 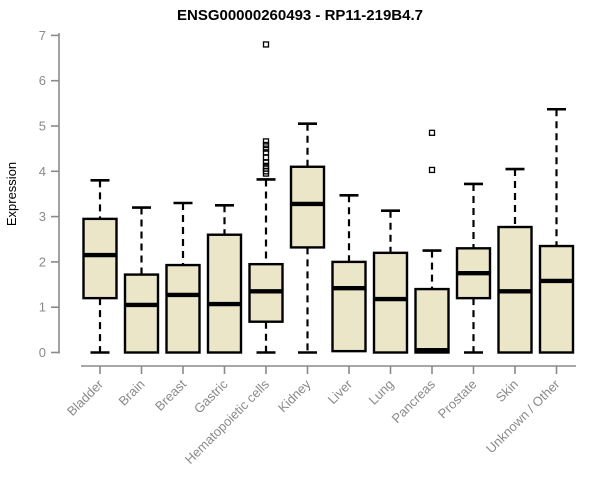 I want to click on x-tick-label: Pancreas, so click(x=414, y=401).